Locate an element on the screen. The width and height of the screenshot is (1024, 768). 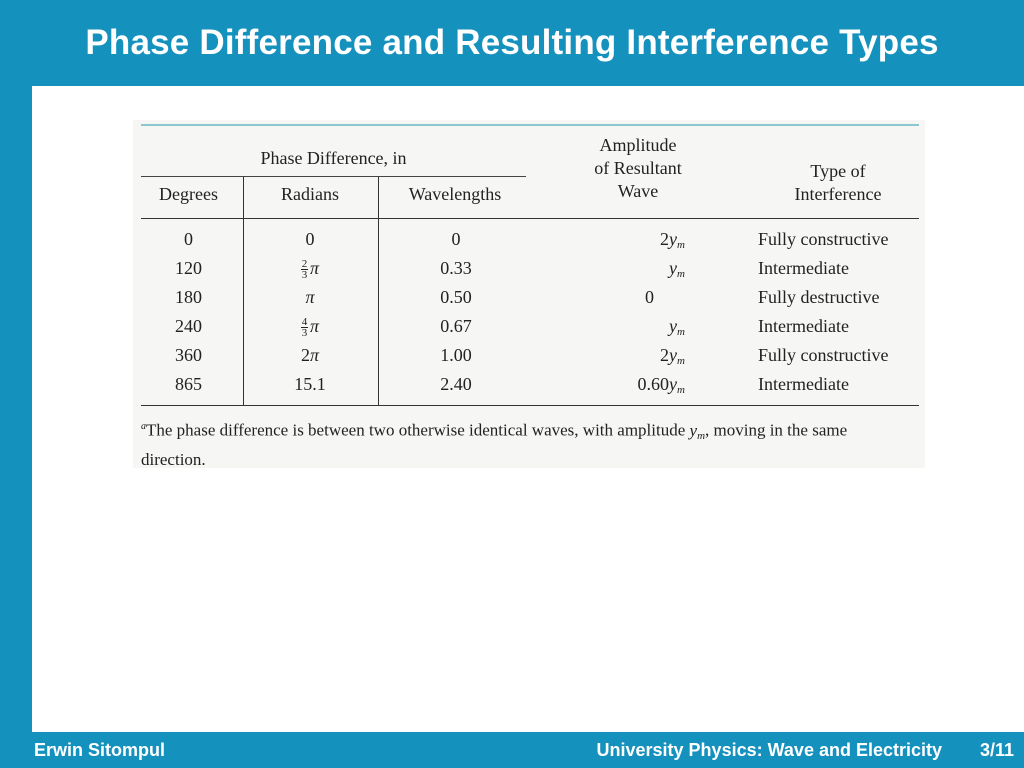
cell-degrees: 120 is located at coordinates (188, 268).